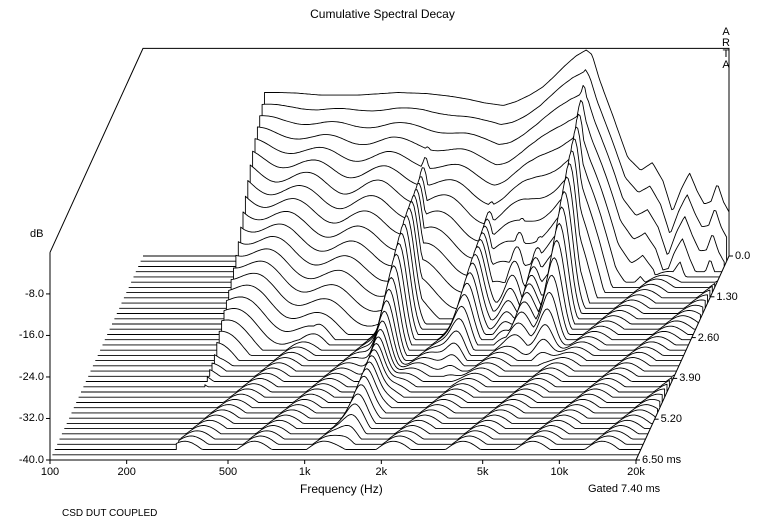 The width and height of the screenshot is (765, 524). Describe the element at coordinates (341, 489) in the screenshot. I see `x-axis-label: Frequency (Hz)` at that location.